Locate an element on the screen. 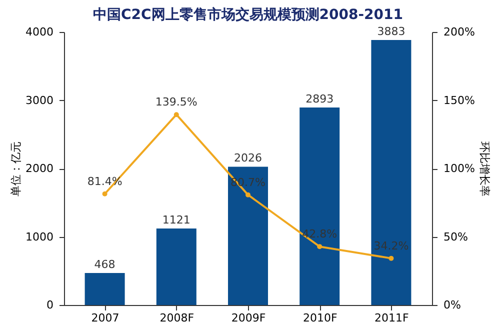 The width and height of the screenshot is (500, 333). y2-tick-label: 0% is located at coordinates (452, 305).